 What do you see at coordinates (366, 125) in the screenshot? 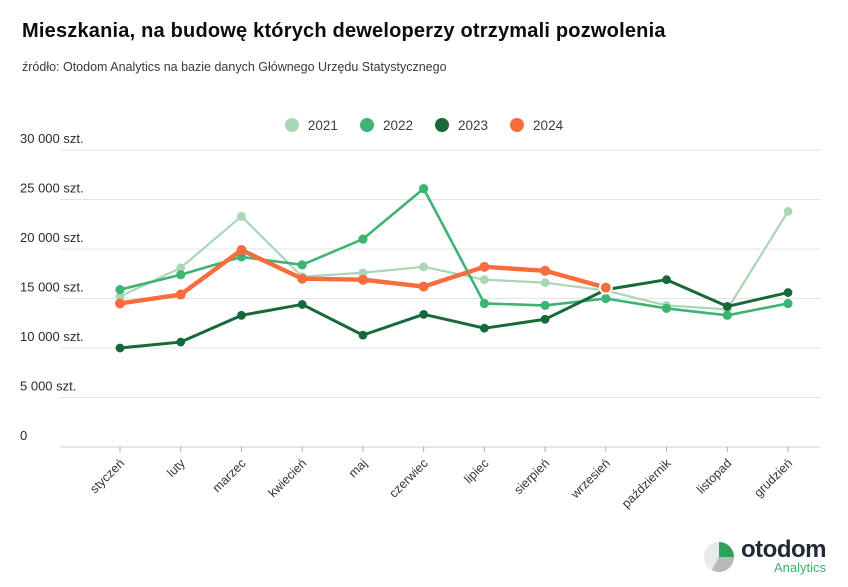
I see `legend-swatch-2022` at bounding box center [366, 125].